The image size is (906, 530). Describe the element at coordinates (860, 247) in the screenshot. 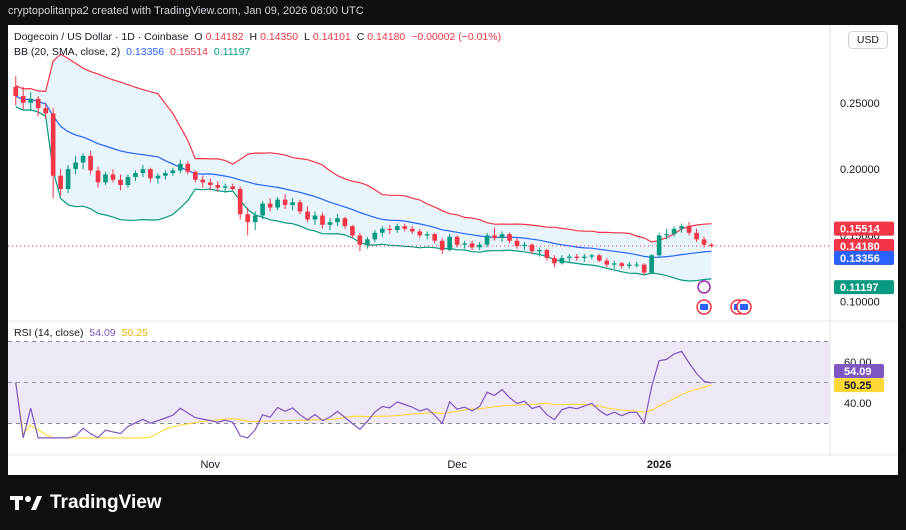

I see `last-price-tag: 0.14180` at that location.